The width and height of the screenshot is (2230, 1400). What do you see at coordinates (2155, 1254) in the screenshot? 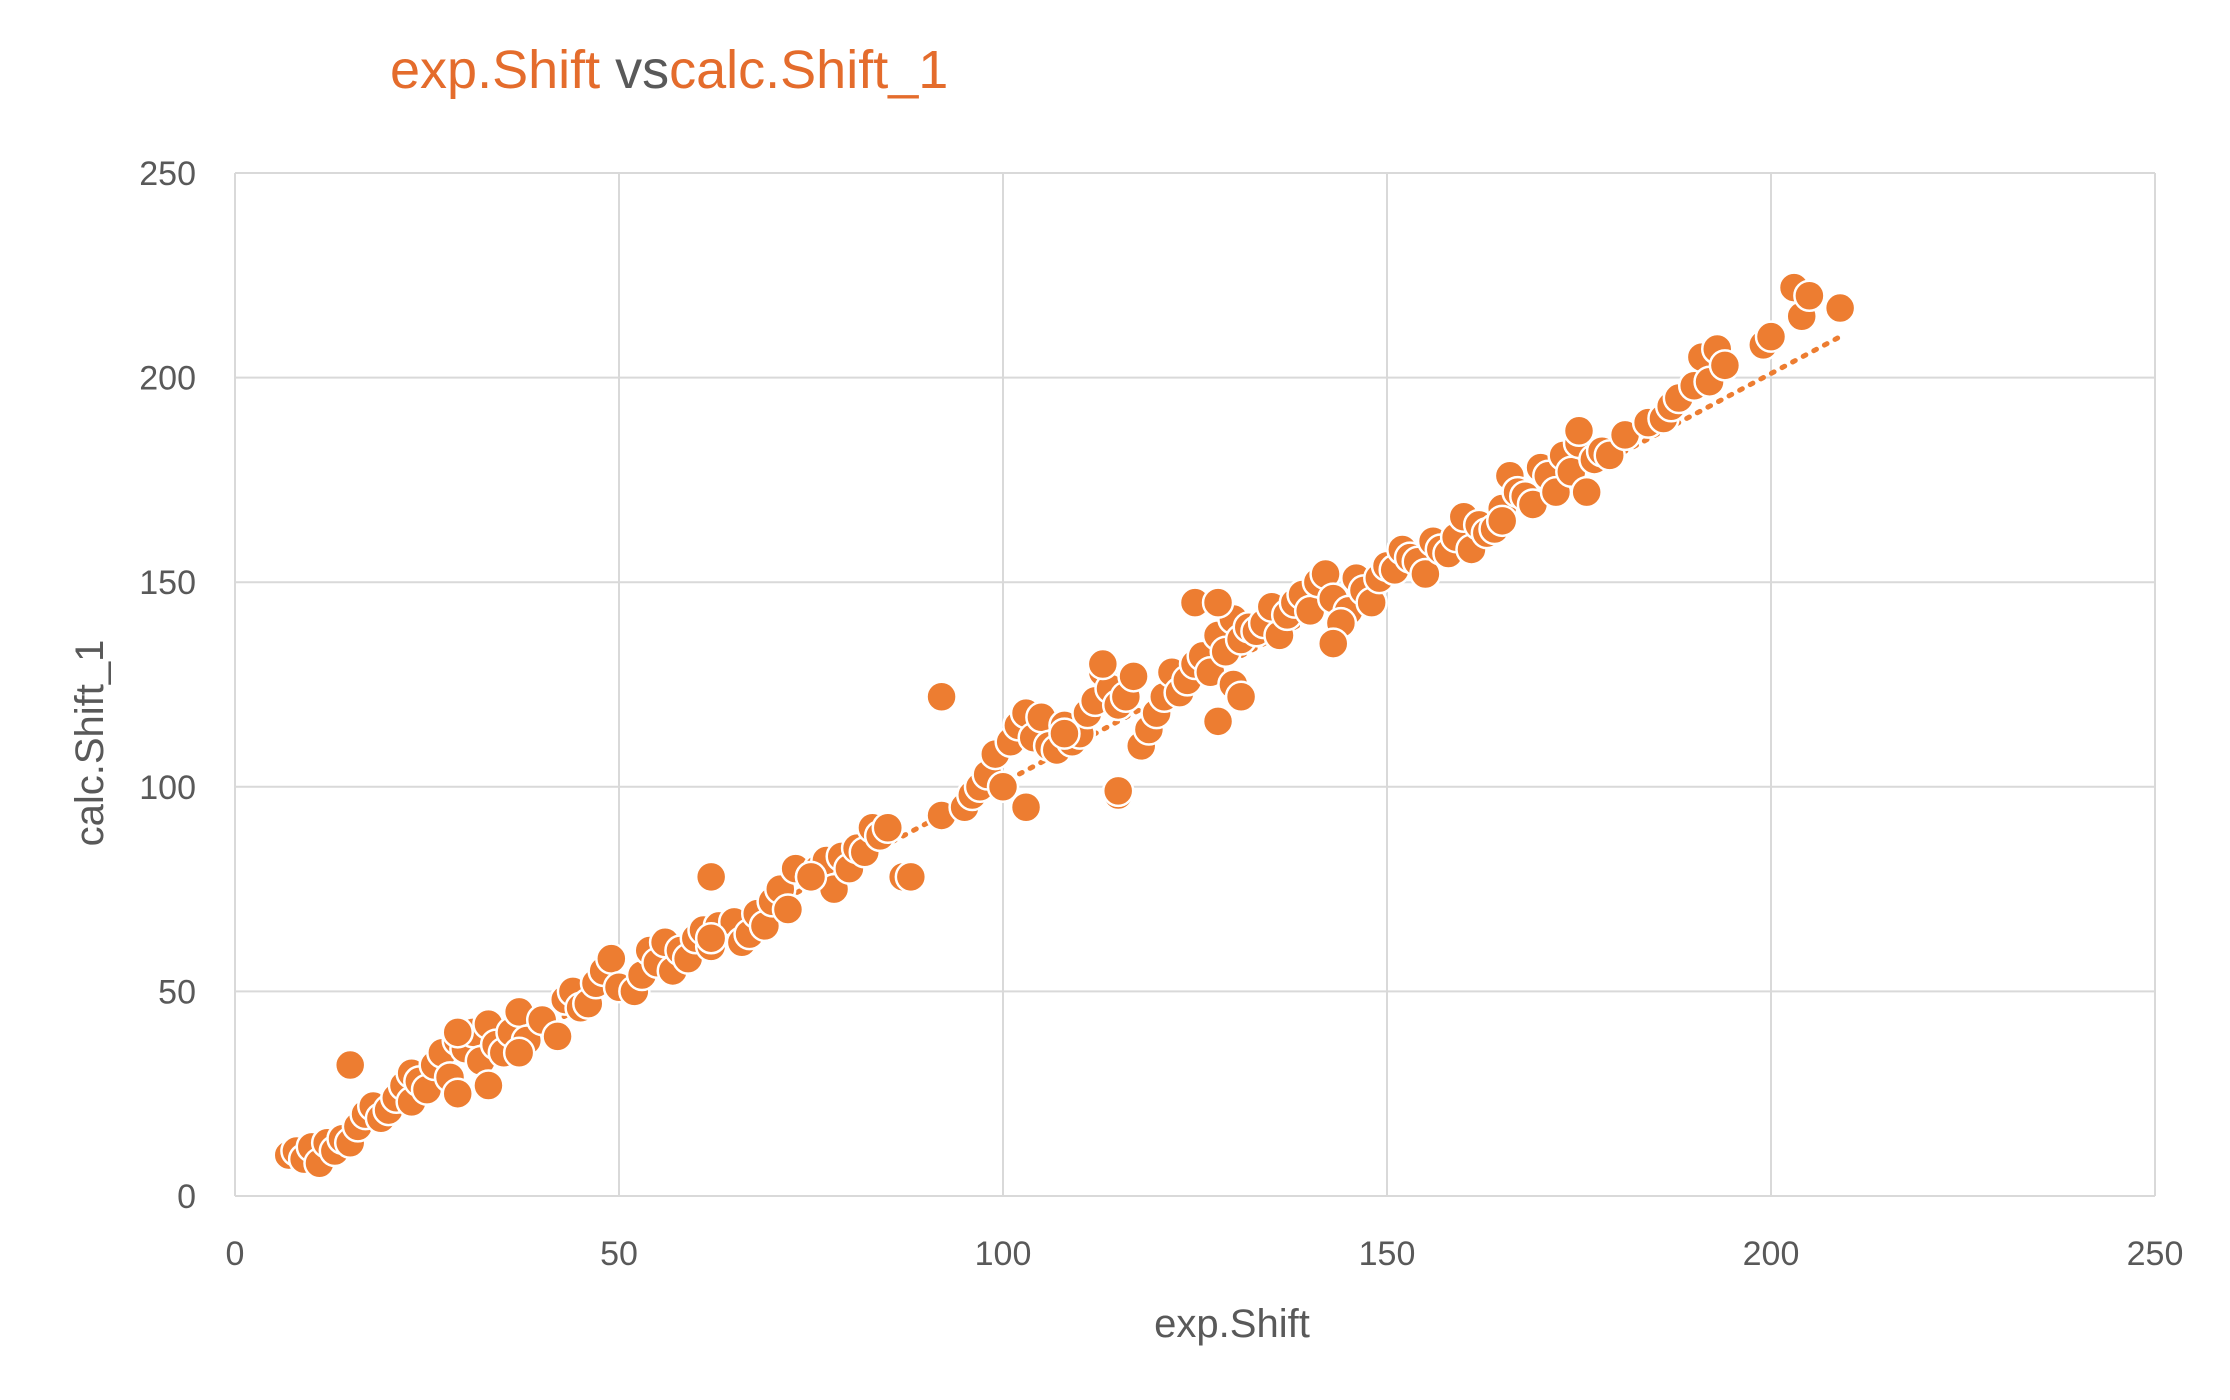
I see `x-tick-label: 250` at bounding box center [2155, 1254].